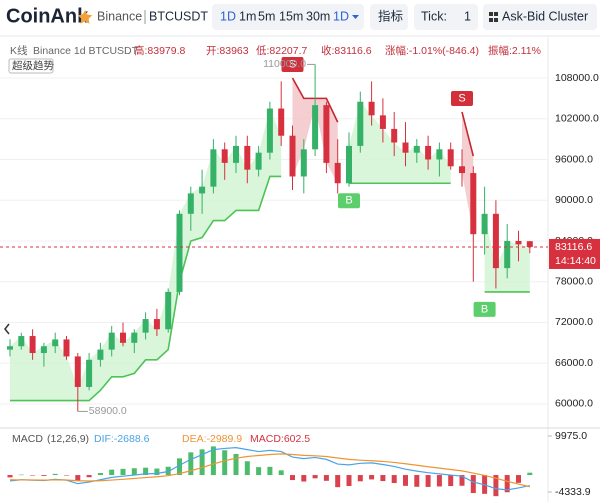 This screenshot has height=502, width=600. I want to click on last-price-box, so click(574, 253).